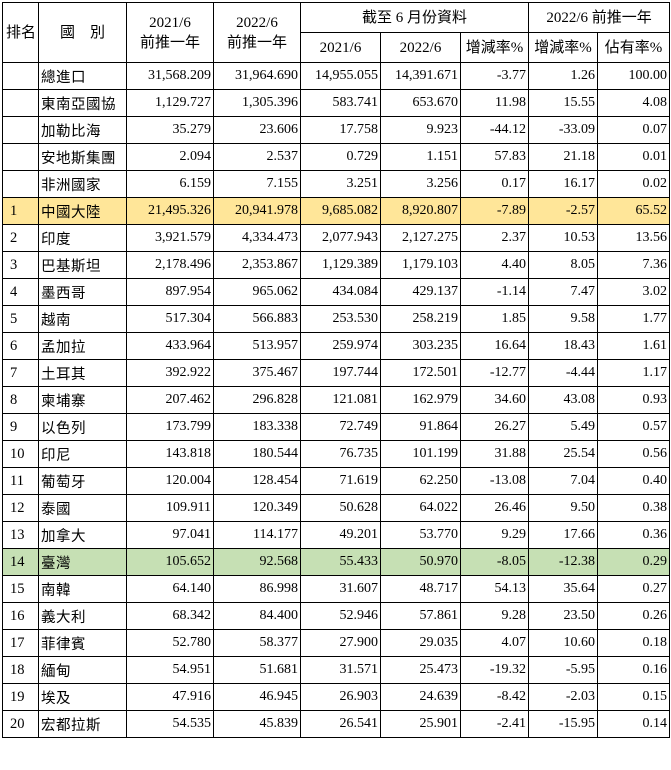 The image size is (671, 770). What do you see at coordinates (494, 643) in the screenshot?
I see `cell-ytd-change: 4.07` at bounding box center [494, 643].